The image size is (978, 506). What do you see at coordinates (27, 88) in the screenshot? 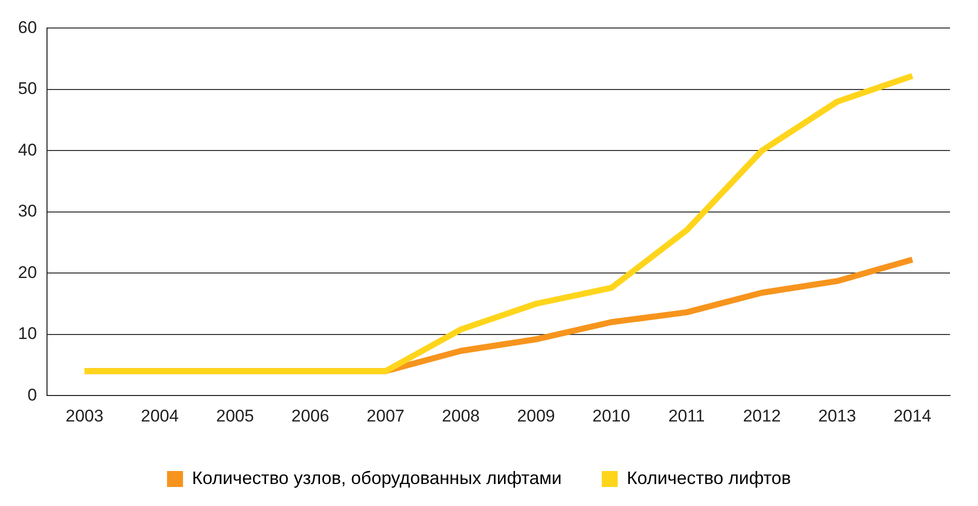
I see `y-tick-label: 50` at bounding box center [27, 88].